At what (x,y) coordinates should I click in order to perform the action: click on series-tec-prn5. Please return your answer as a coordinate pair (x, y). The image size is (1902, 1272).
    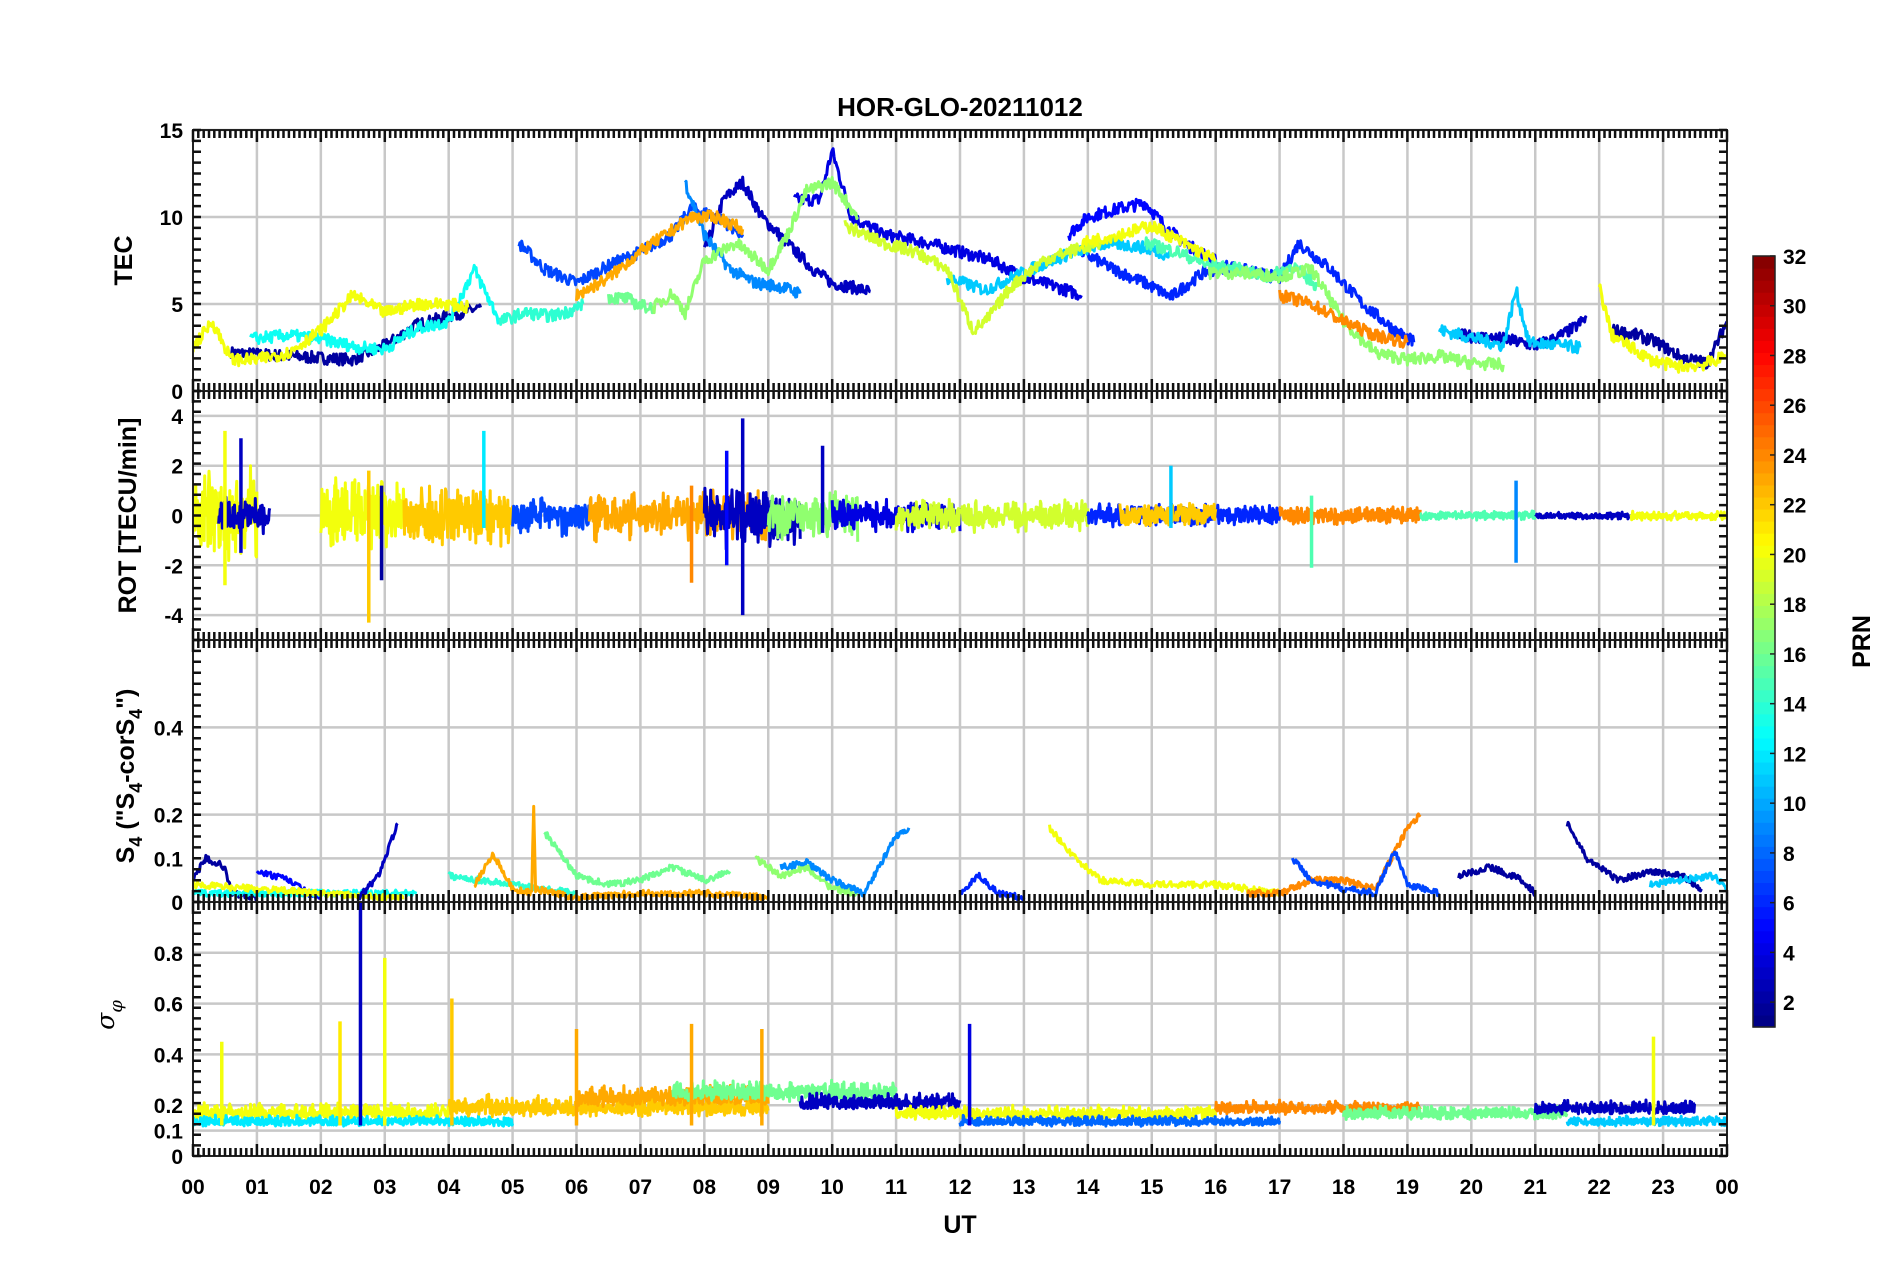
    Looking at the image, I should click on (1142, 232).